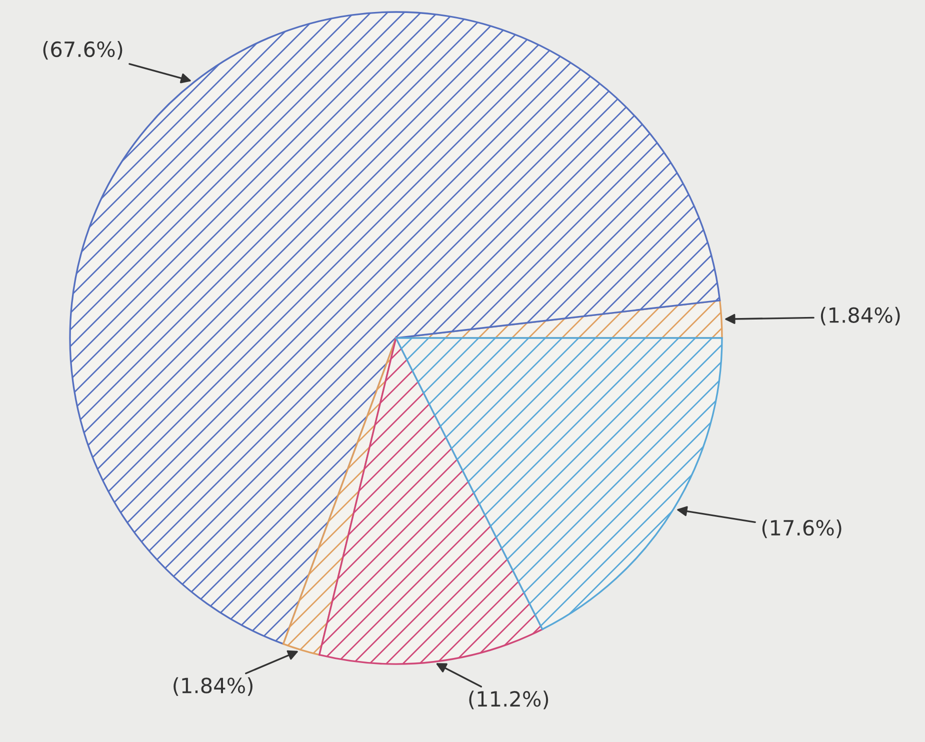 The image size is (925, 742). I want to click on data-label: (67.6%), so click(82, 50).